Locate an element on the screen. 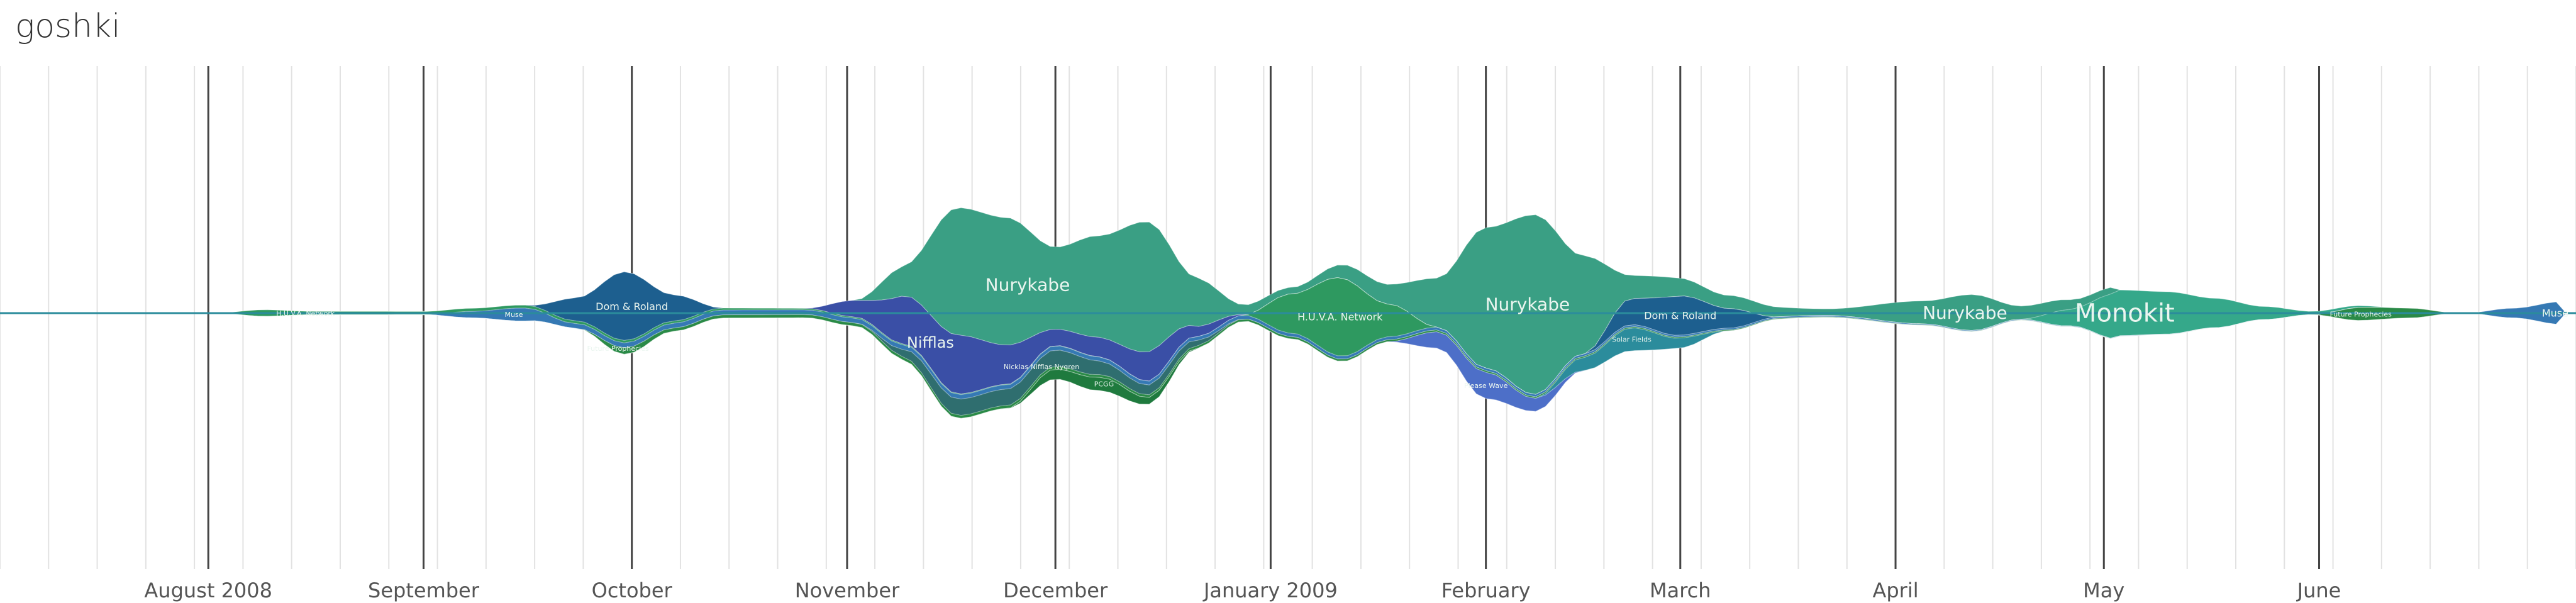  x-tick-label: March is located at coordinates (1680, 590).